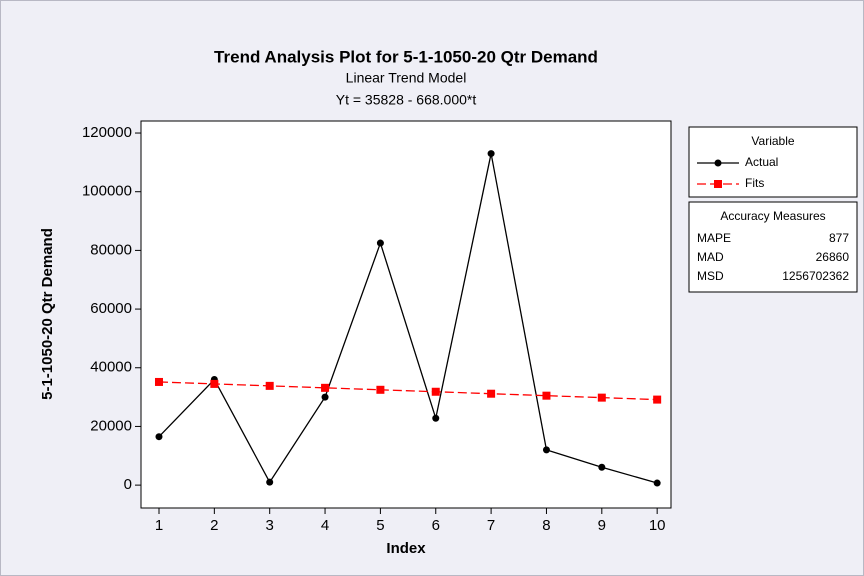 The image size is (864, 576). Describe the element at coordinates (772, 216) in the screenshot. I see `accuracy-title: Accuracy Measures` at that location.